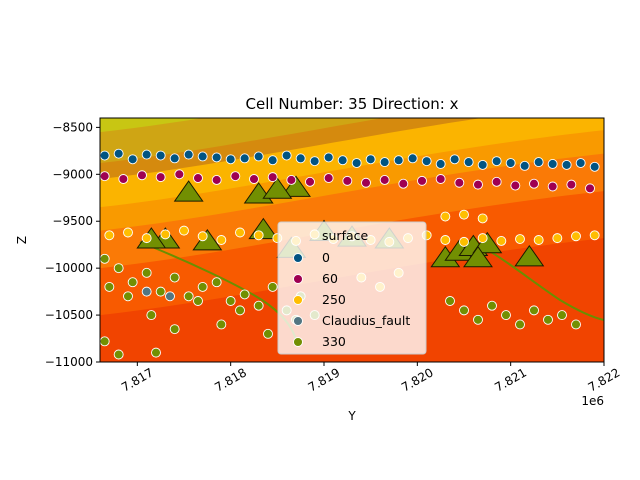 This screenshot has width=640, height=480. What do you see at coordinates (326, 257) in the screenshot?
I see `legend-label: 0` at bounding box center [326, 257].